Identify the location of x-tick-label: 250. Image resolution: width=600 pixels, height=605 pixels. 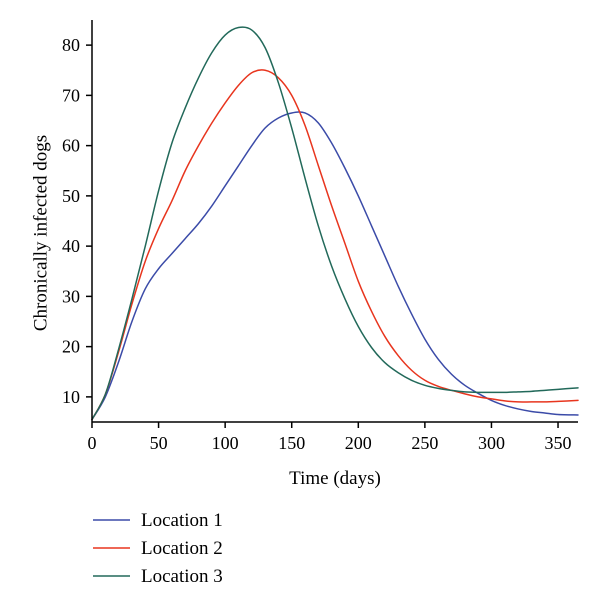
(424, 443).